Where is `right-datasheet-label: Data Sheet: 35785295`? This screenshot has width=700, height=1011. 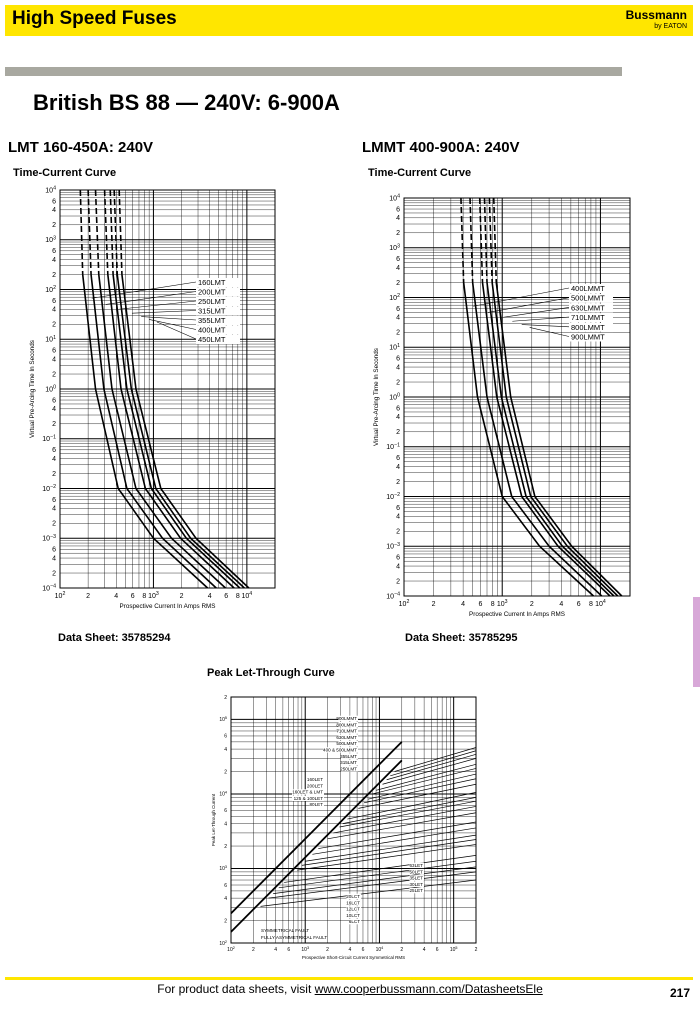 right-datasheet-label: Data Sheet: 35785295 is located at coordinates (461, 638).